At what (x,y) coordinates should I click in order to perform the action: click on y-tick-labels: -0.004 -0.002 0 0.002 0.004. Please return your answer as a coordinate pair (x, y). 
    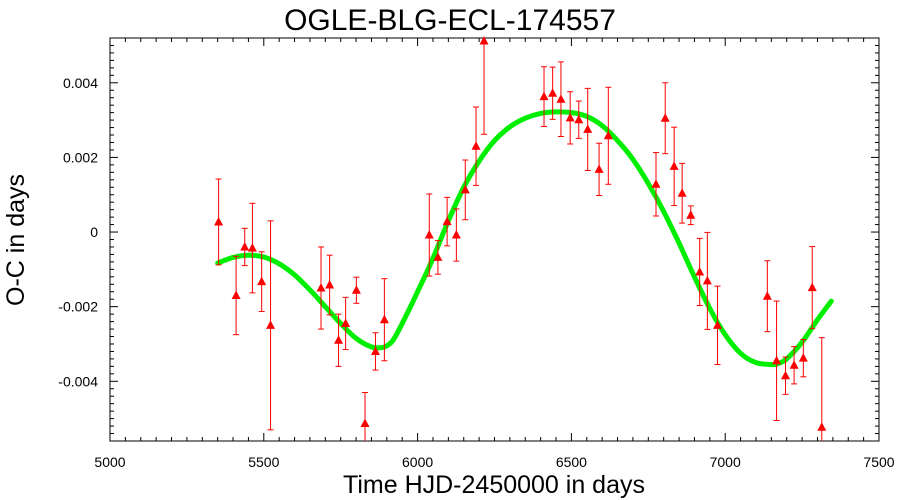
    Looking at the image, I should click on (78, 232).